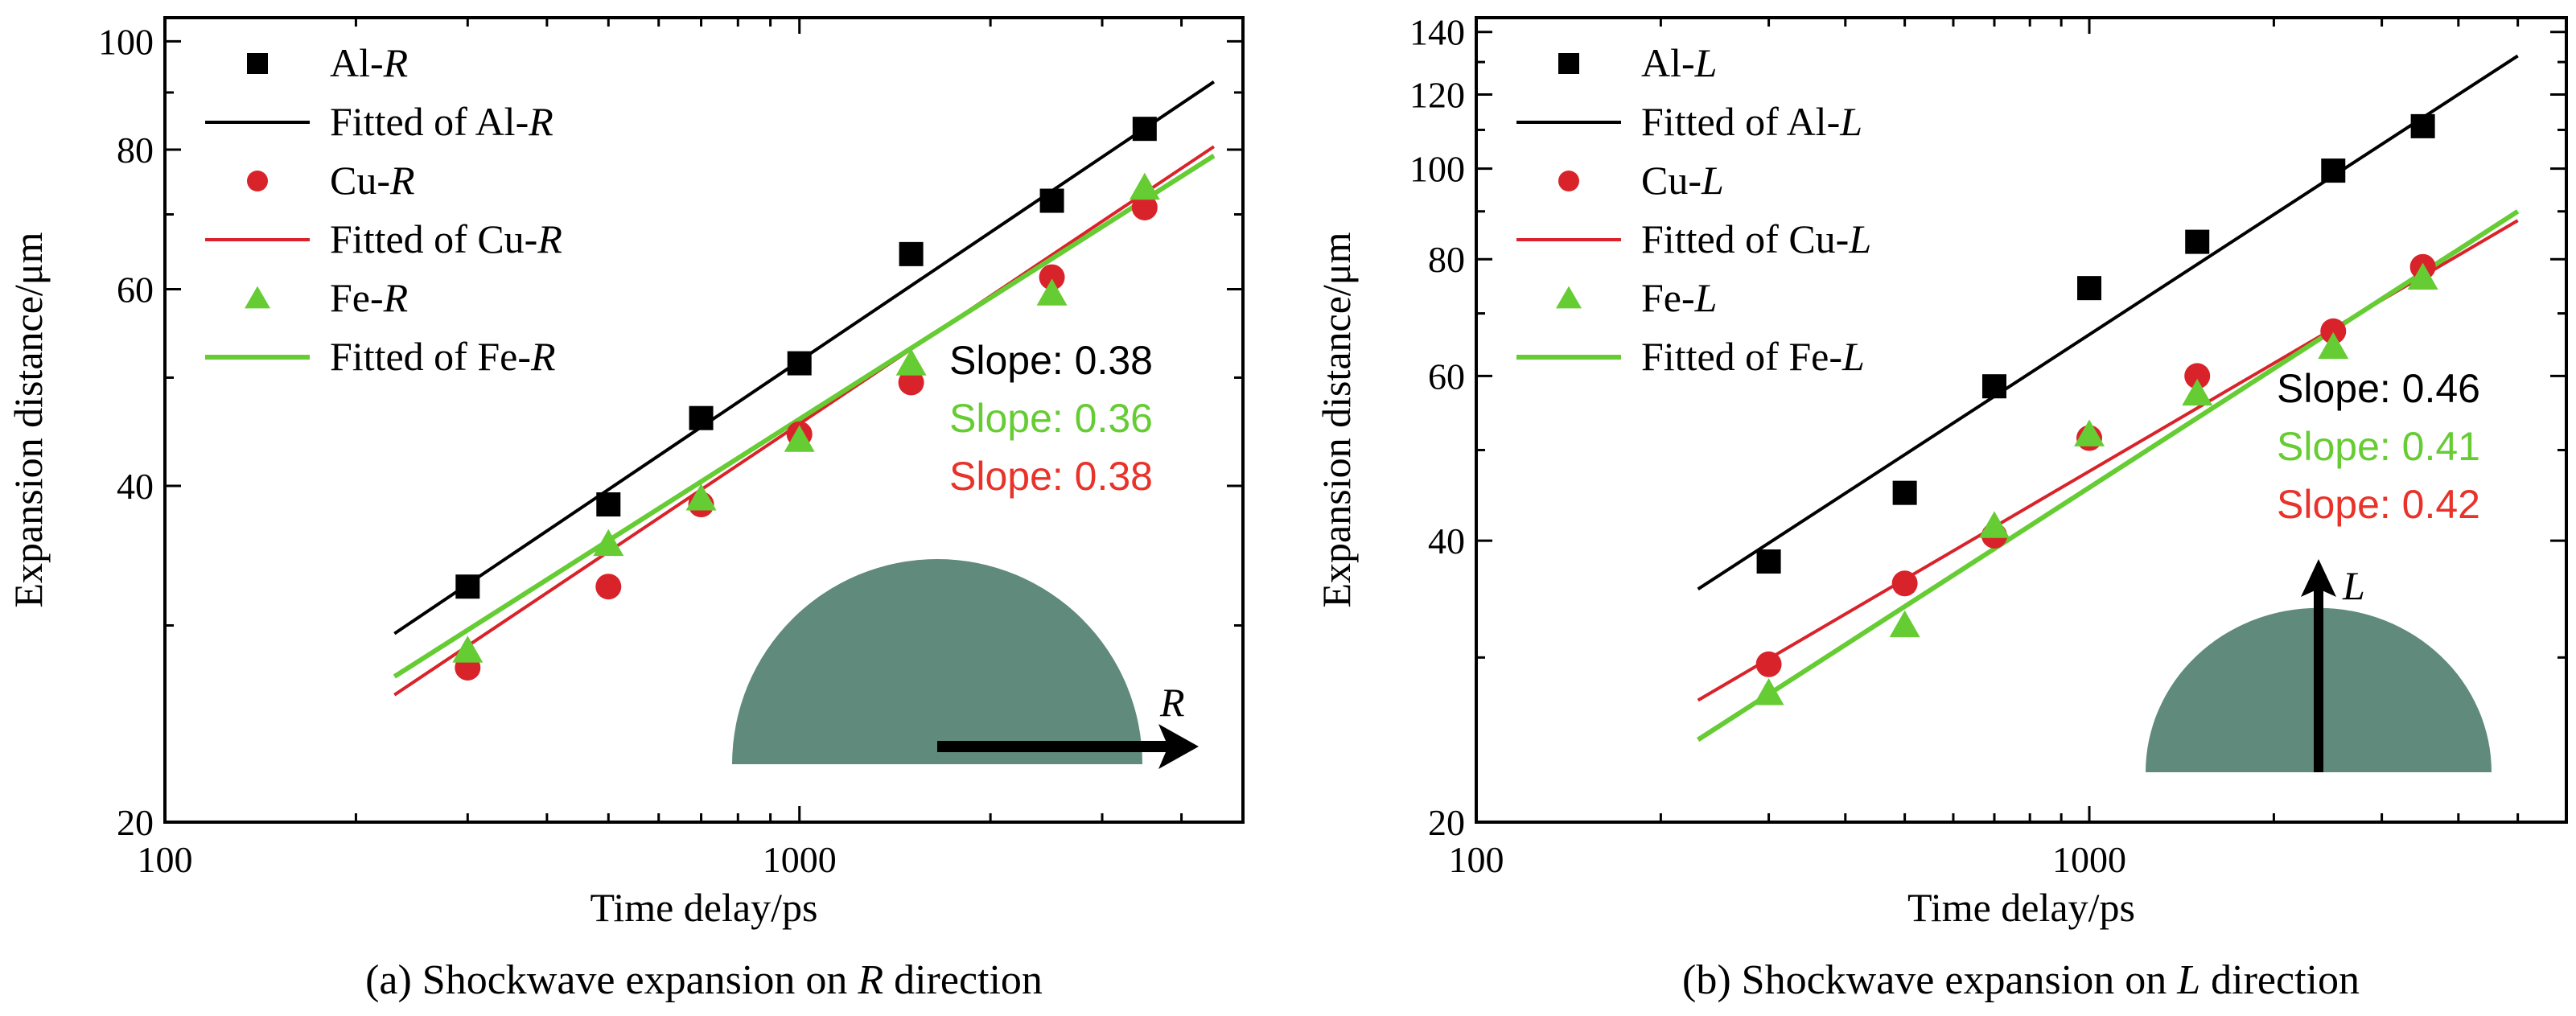  Describe the element at coordinates (2378, 504) in the screenshot. I see `slope-annotation: Slope: 0.42` at that location.